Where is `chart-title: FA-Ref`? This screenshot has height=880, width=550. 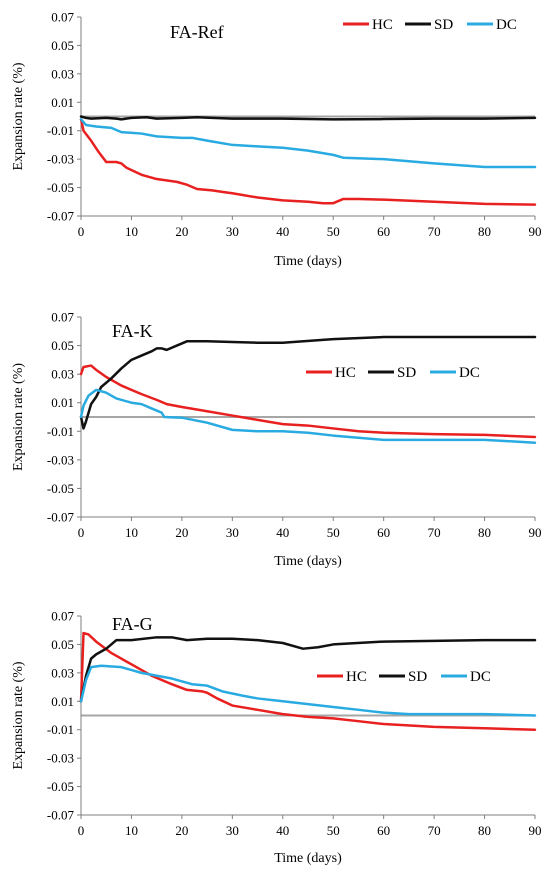 chart-title: FA-Ref is located at coordinates (197, 32).